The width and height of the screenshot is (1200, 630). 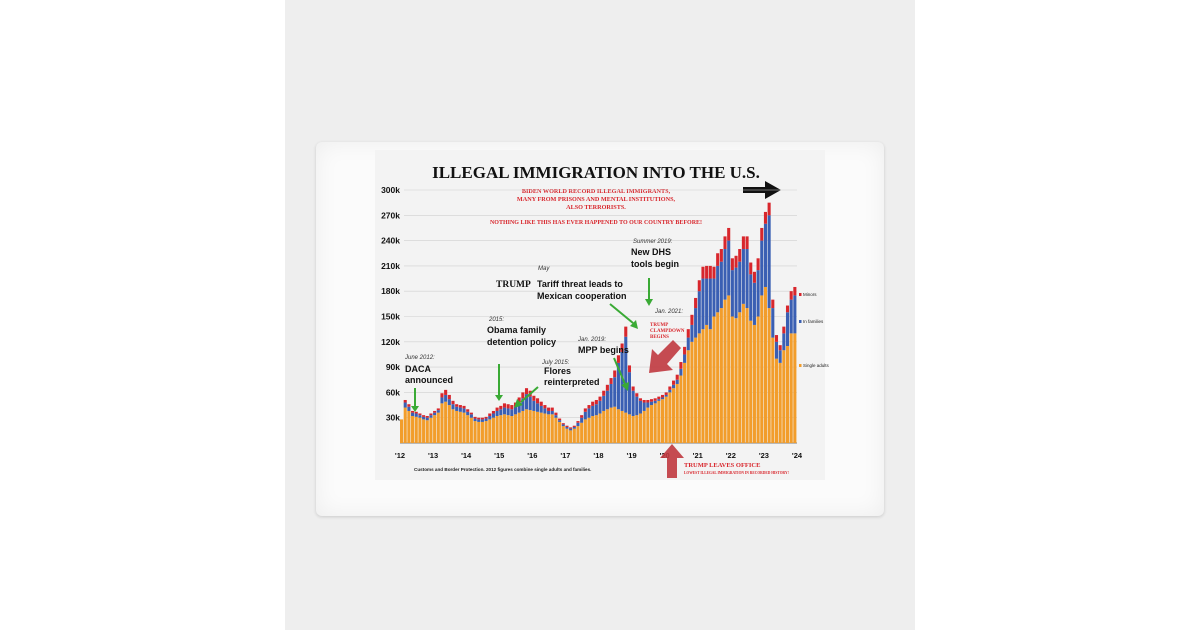 What do you see at coordinates (555, 363) in the screenshot?
I see `annotation-flores-kicker: July 2015:` at bounding box center [555, 363].